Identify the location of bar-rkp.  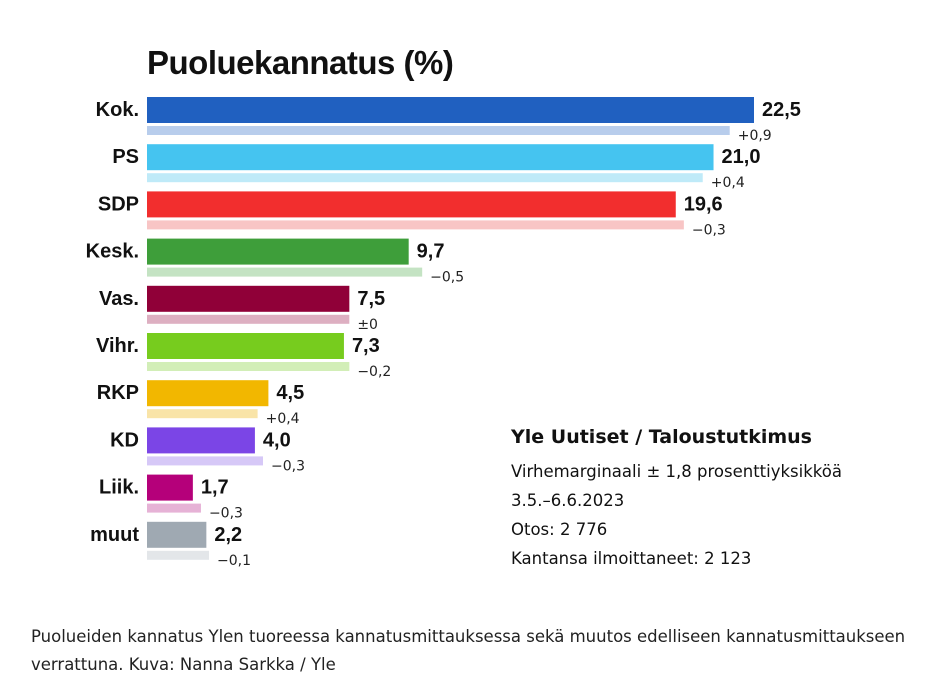
(208, 393).